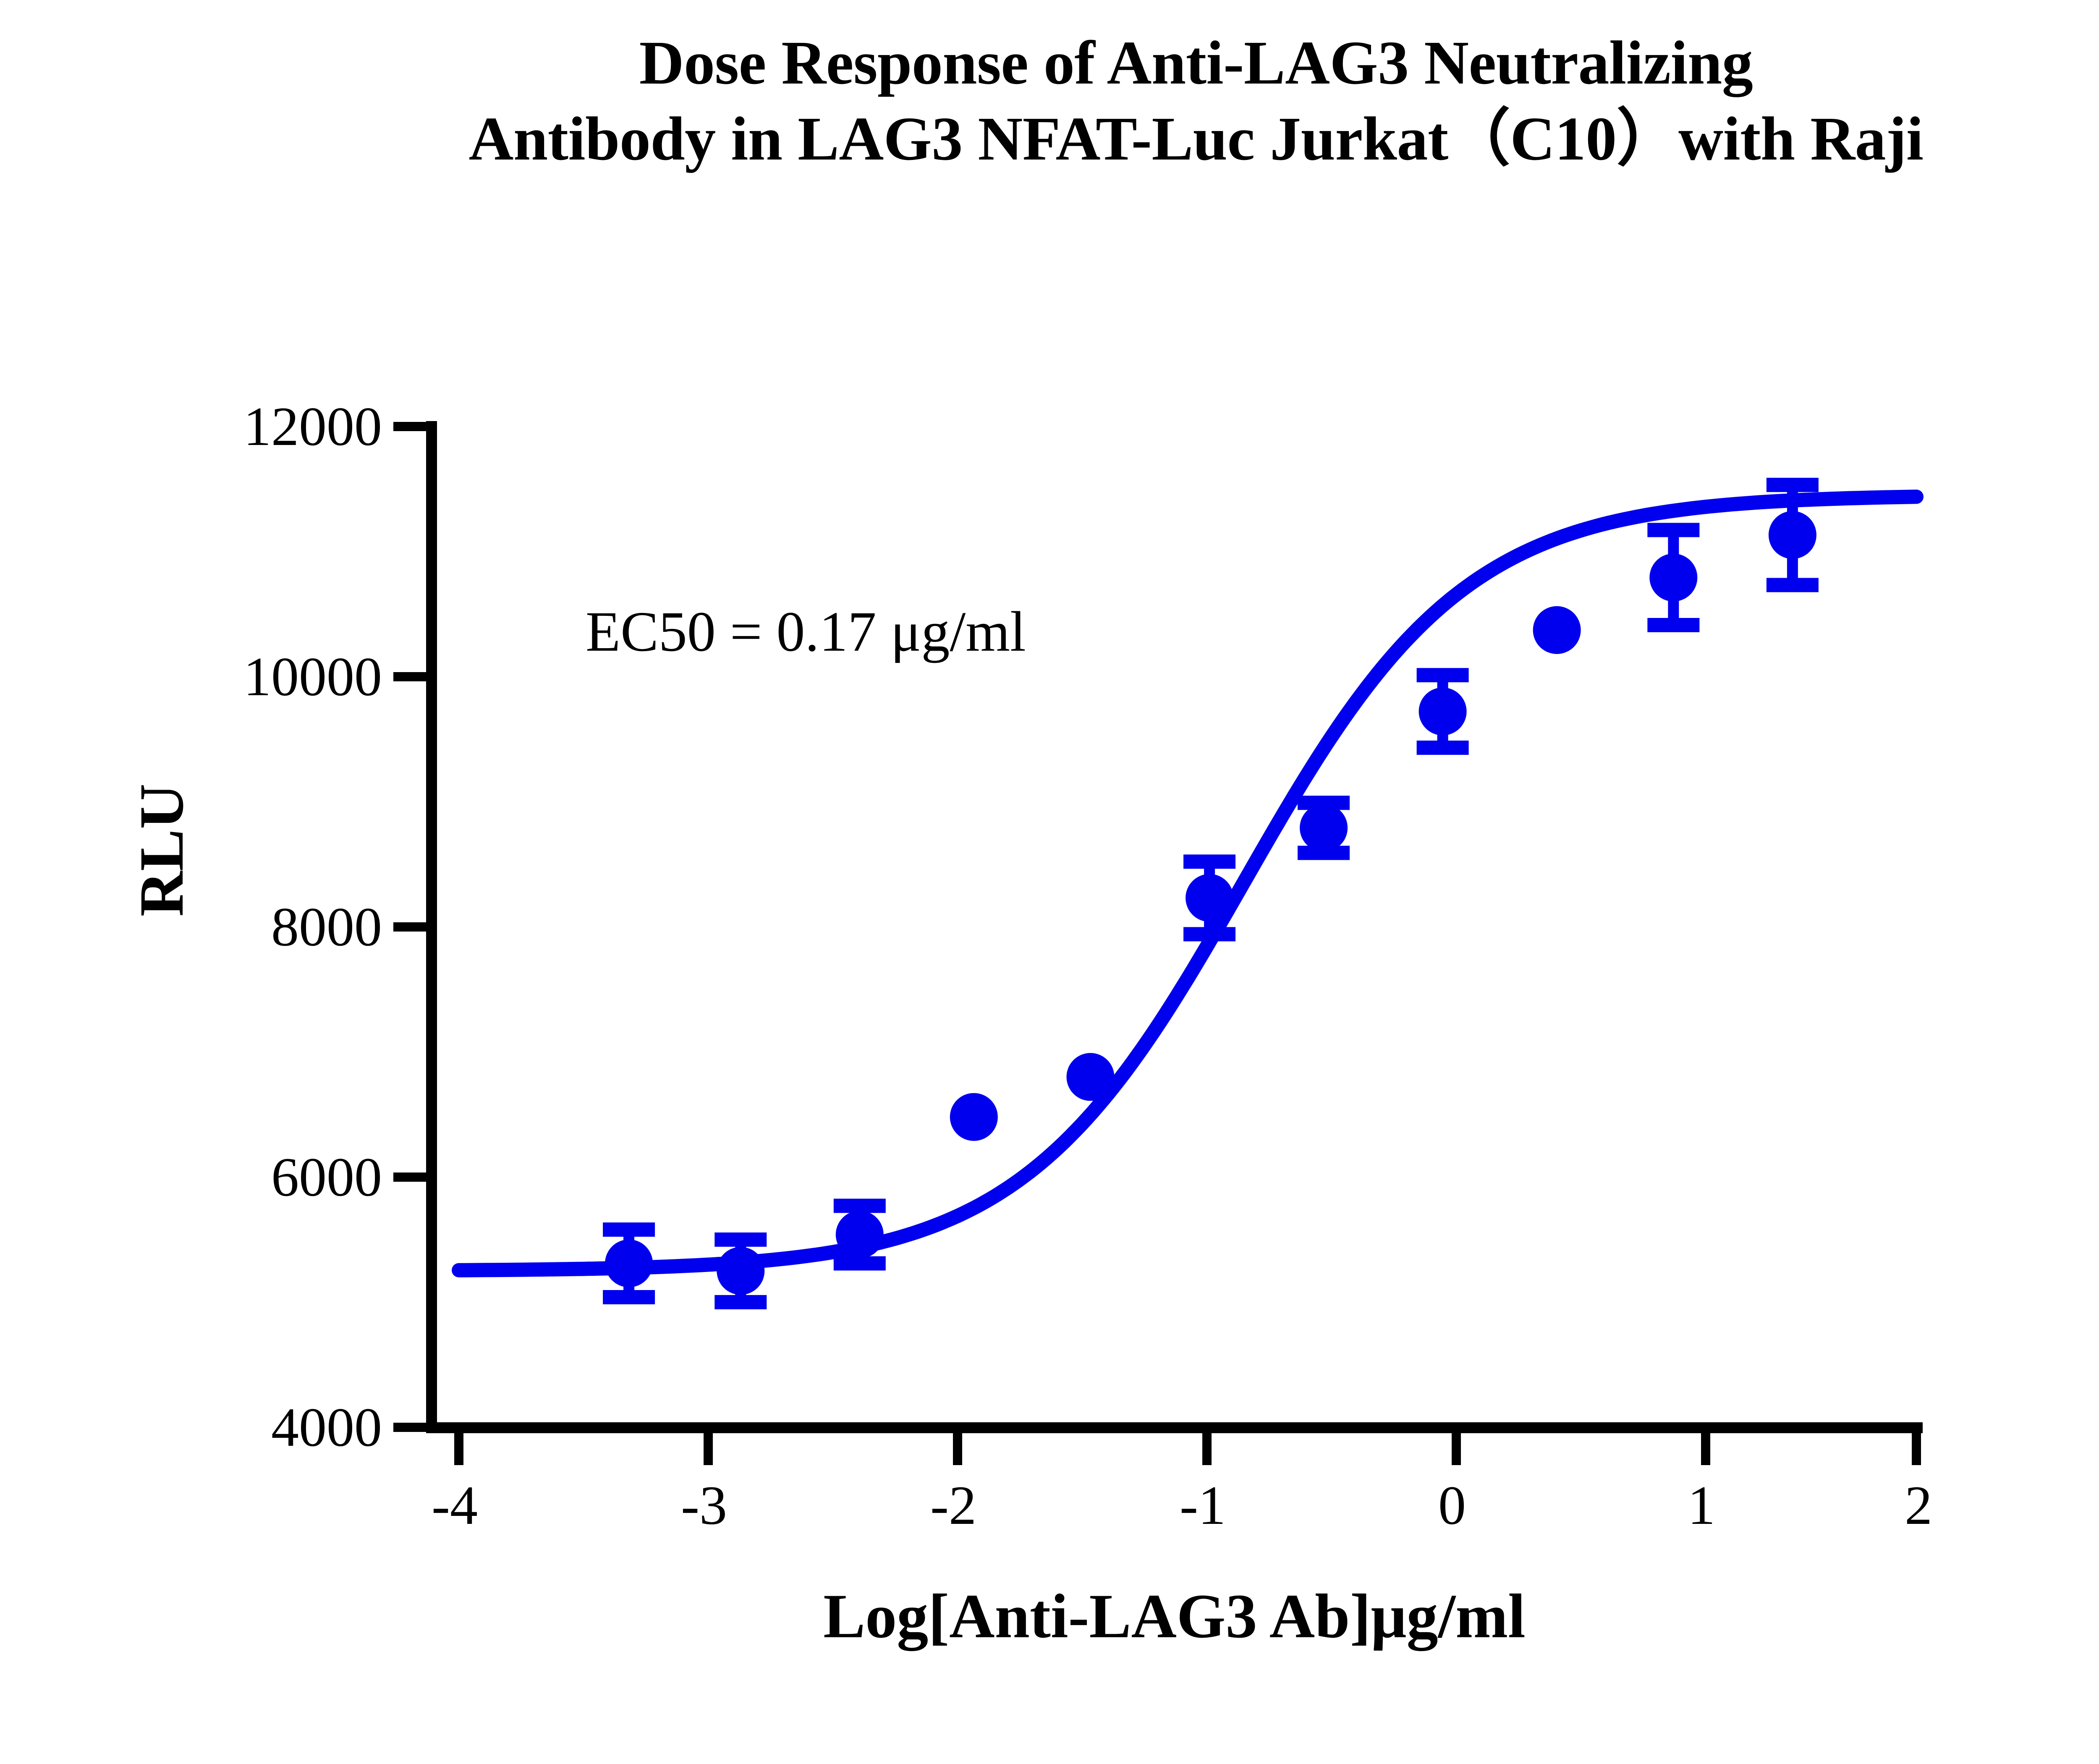 Image resolution: width=2099 pixels, height=1764 pixels. Describe the element at coordinates (1918, 1505) in the screenshot. I see `x-axis-tick-label-2: 2` at that location.